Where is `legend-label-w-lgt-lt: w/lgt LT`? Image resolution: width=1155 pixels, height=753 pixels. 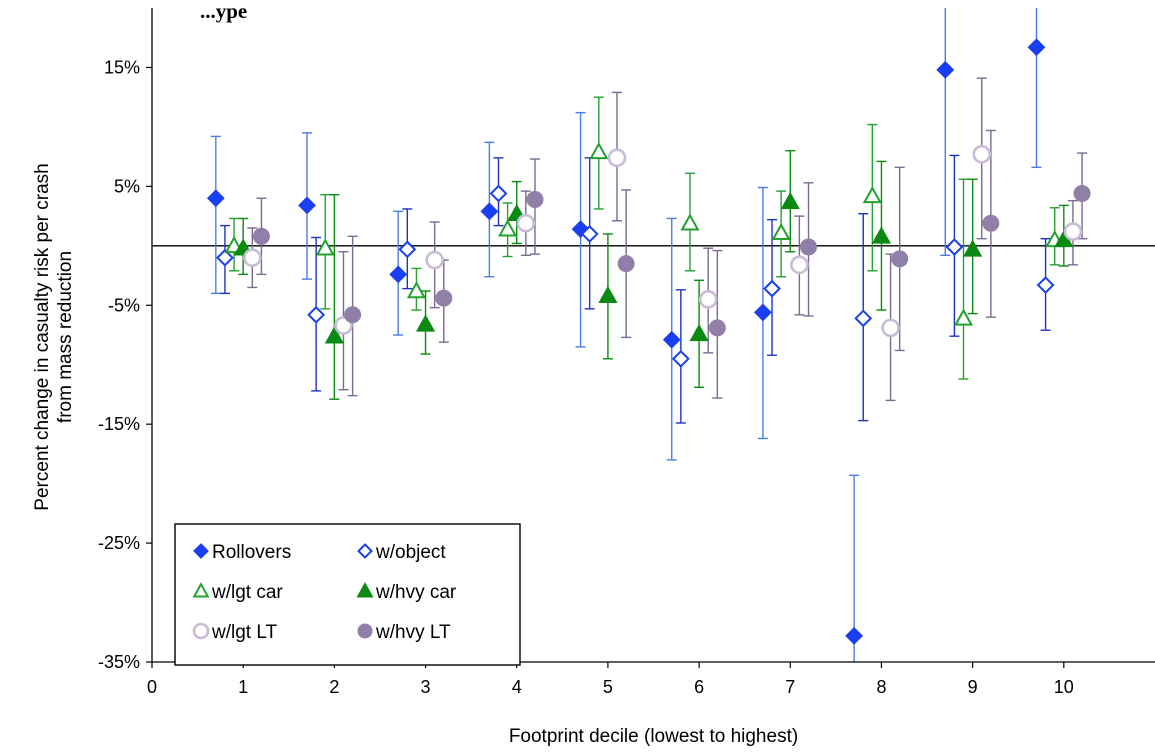 legend-label-w-lgt-lt: w/lgt LT is located at coordinates (244, 632).